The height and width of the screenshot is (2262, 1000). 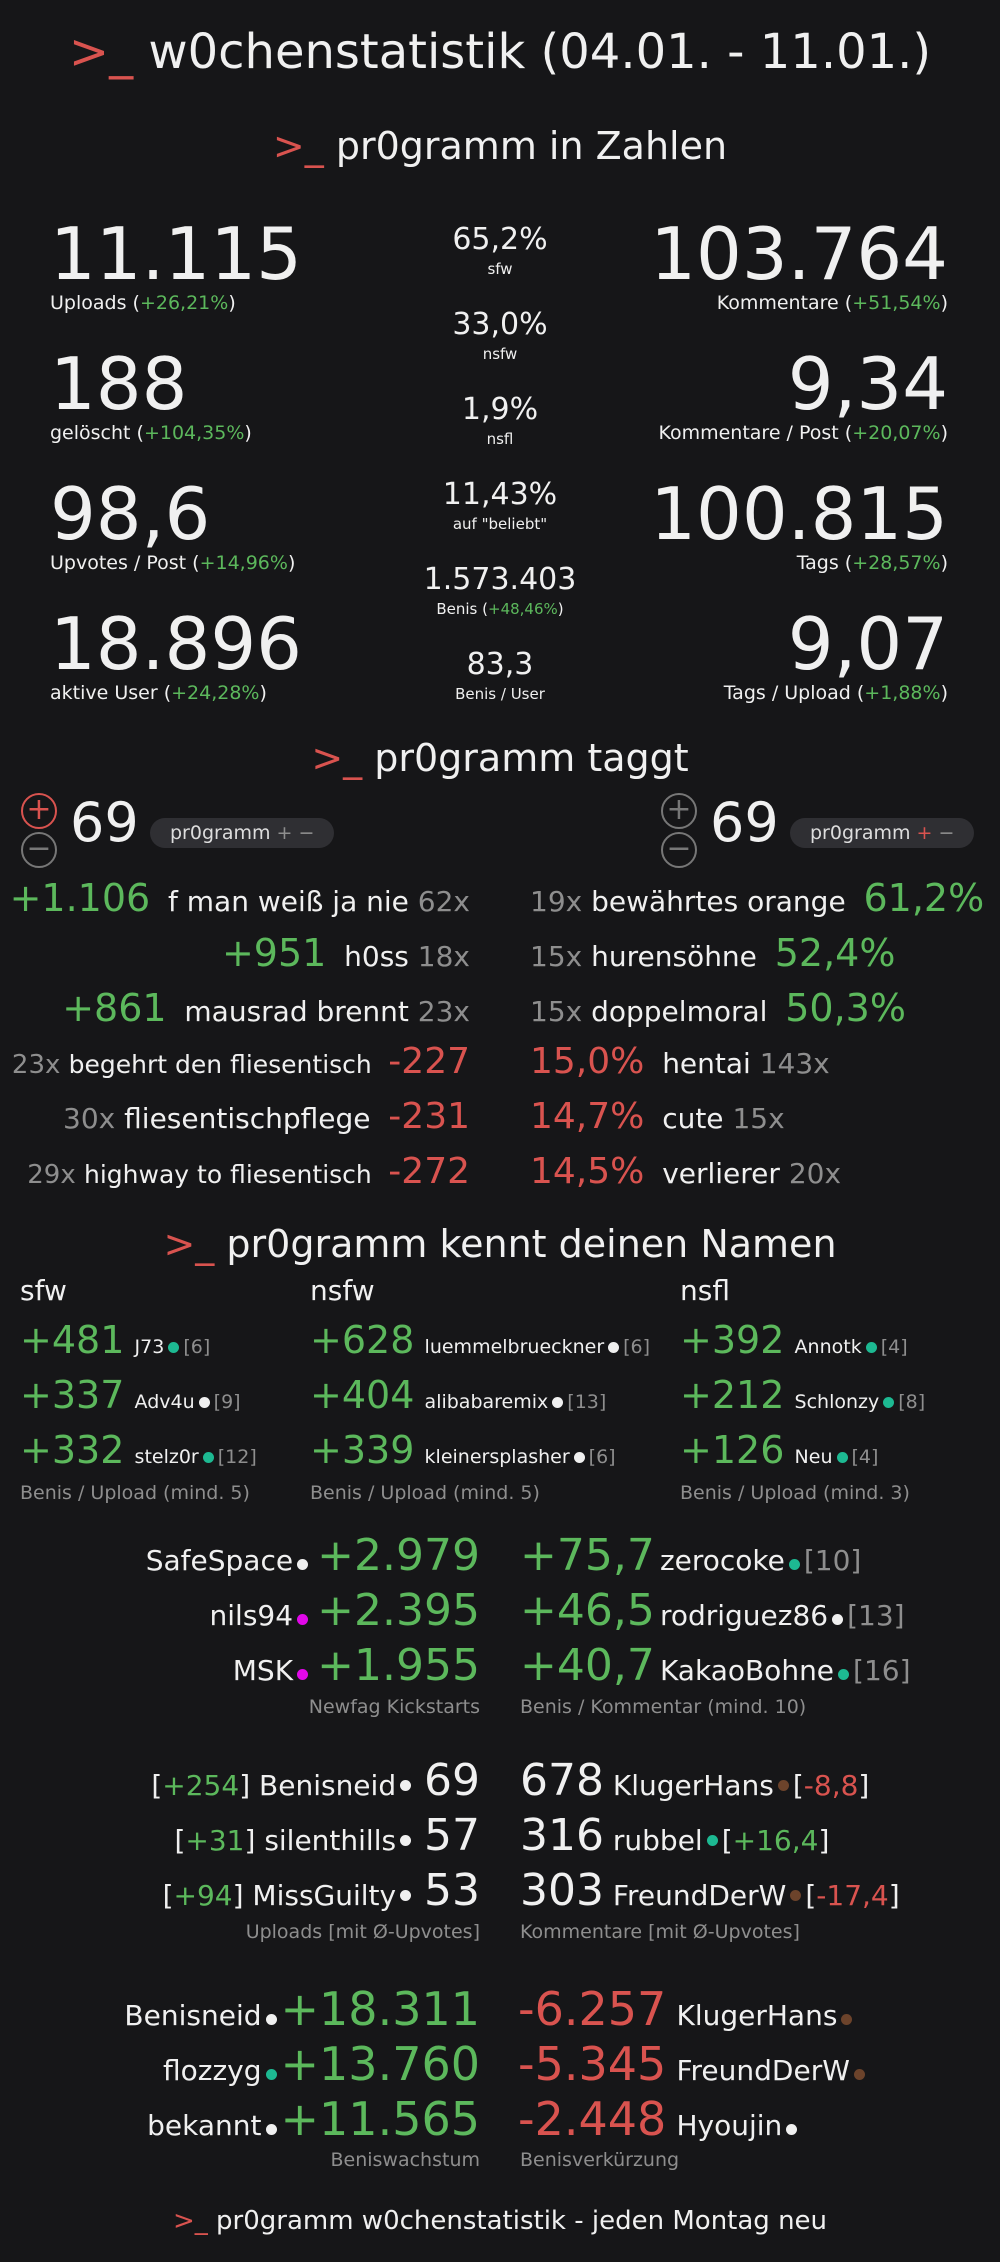 What do you see at coordinates (344, 1610) in the screenshot?
I see `kickstart-row: nils94 +2.395` at bounding box center [344, 1610].